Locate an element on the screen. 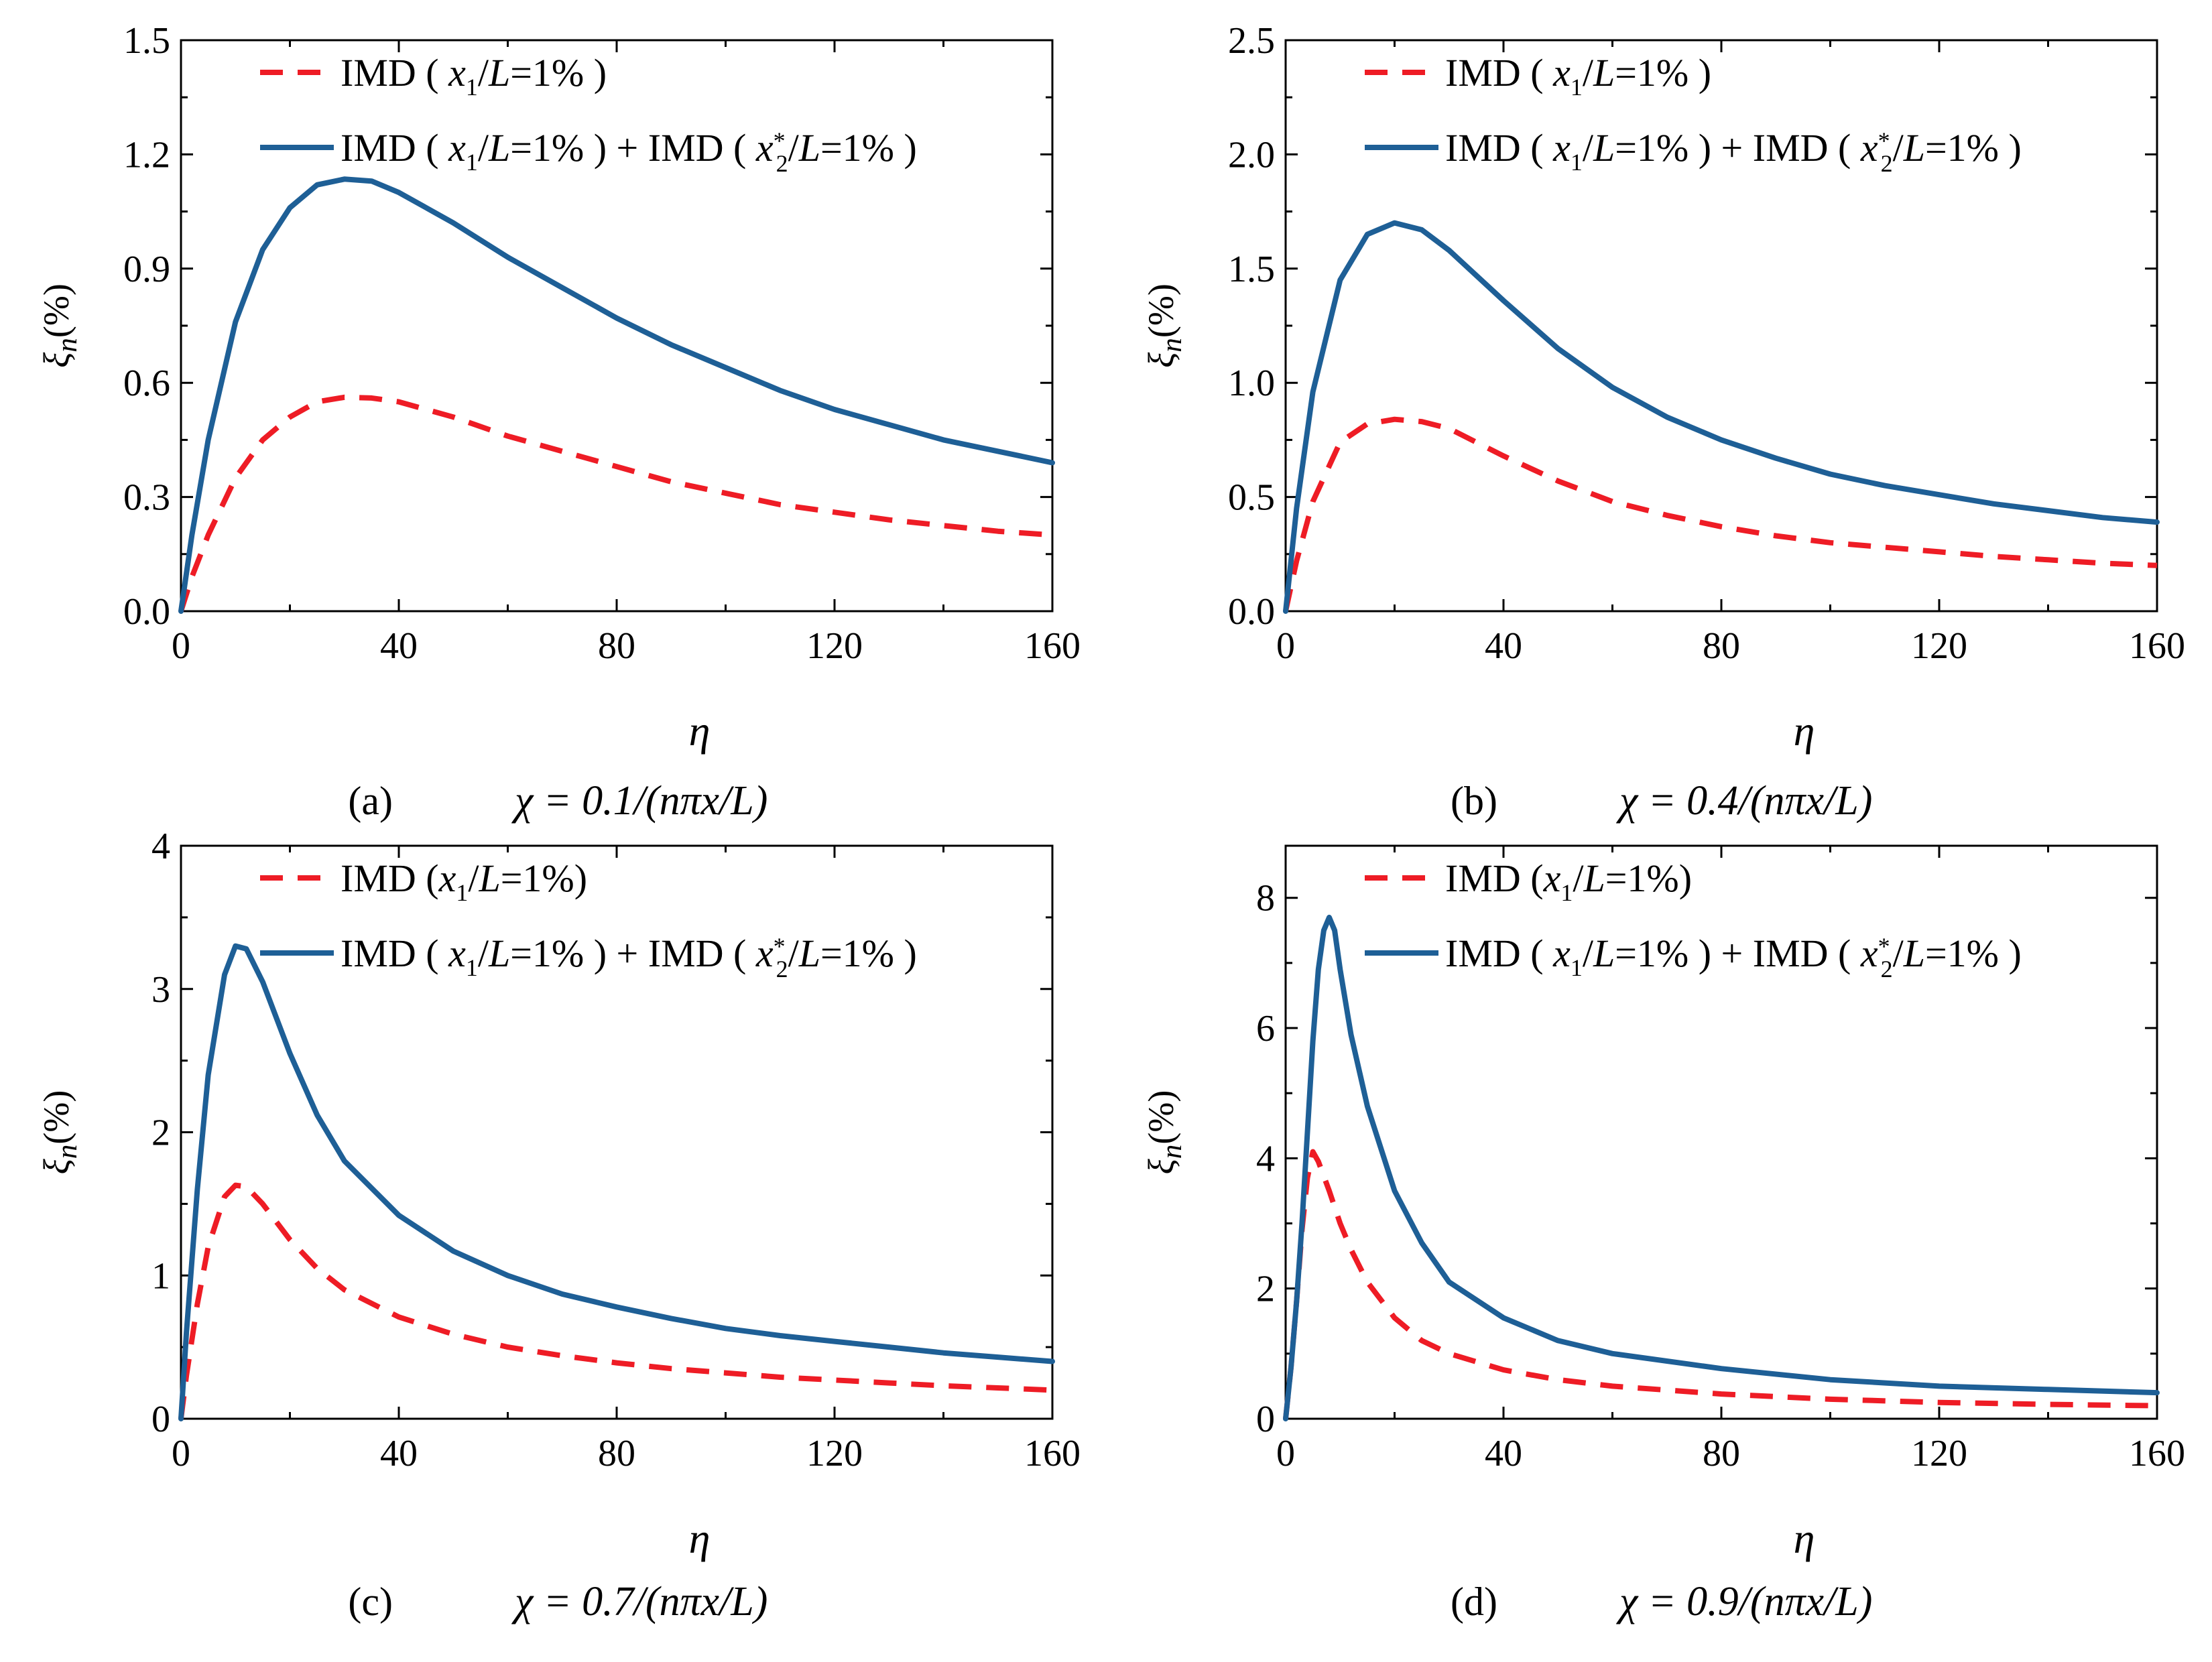 Image resolution: width=2212 pixels, height=1662 pixels. y-tick-label: 3 is located at coordinates (160, 990).